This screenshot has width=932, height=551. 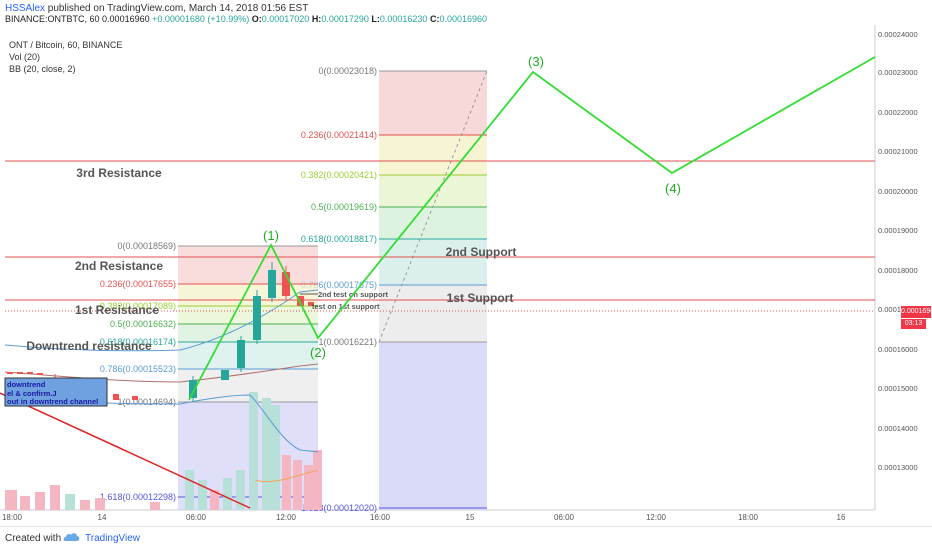 I want to click on fib-label: 0.236(0.00017655), so click(x=138, y=284).